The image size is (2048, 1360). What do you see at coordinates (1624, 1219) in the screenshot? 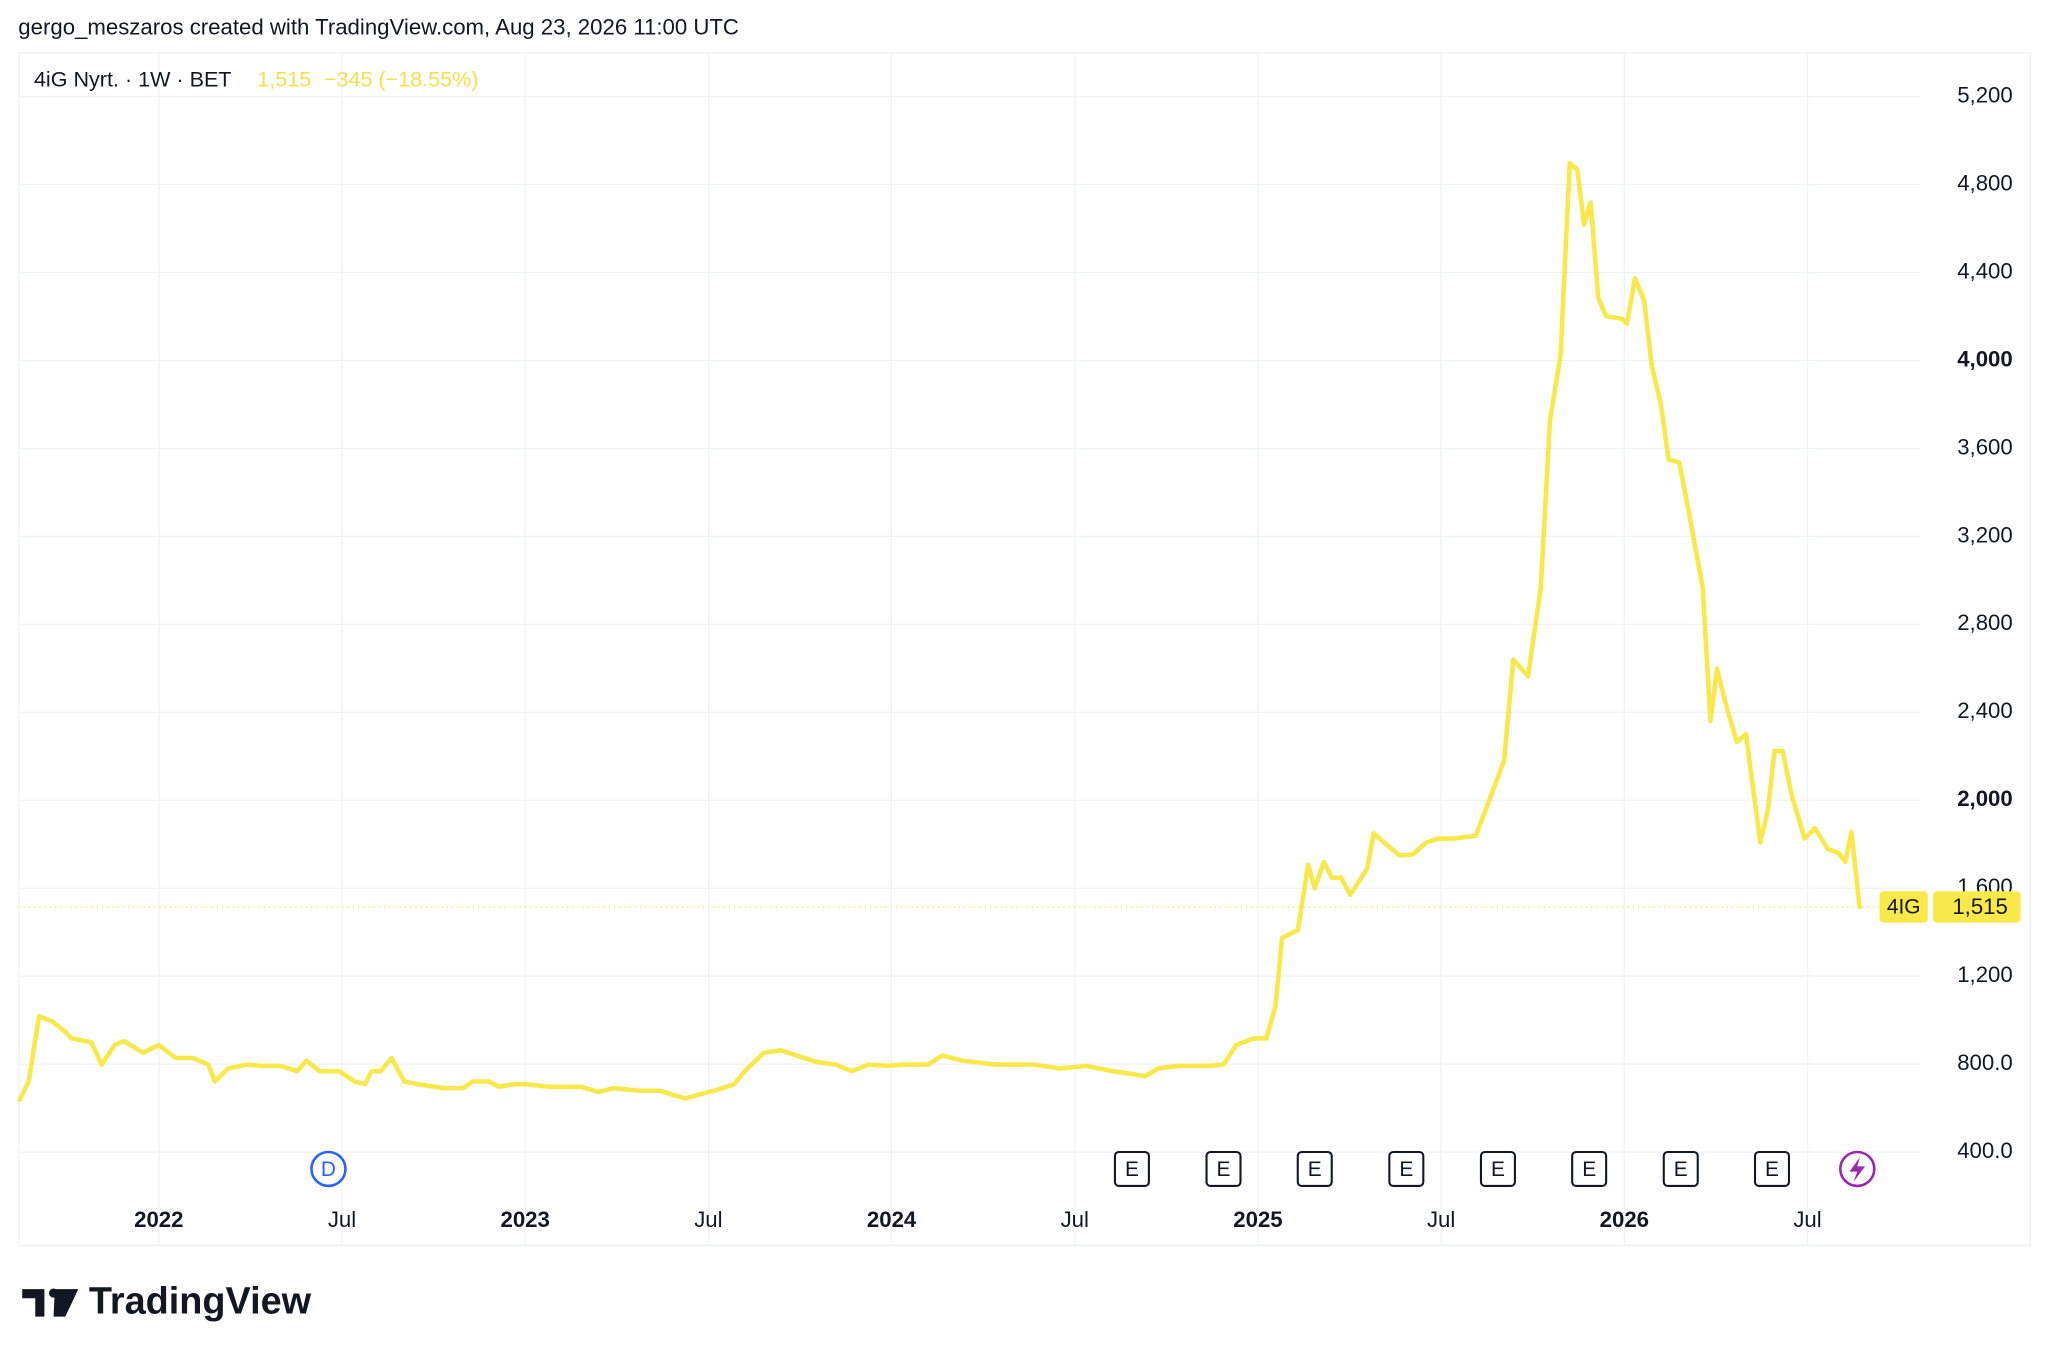
I see `x-tick-label: 2026` at bounding box center [1624, 1219].